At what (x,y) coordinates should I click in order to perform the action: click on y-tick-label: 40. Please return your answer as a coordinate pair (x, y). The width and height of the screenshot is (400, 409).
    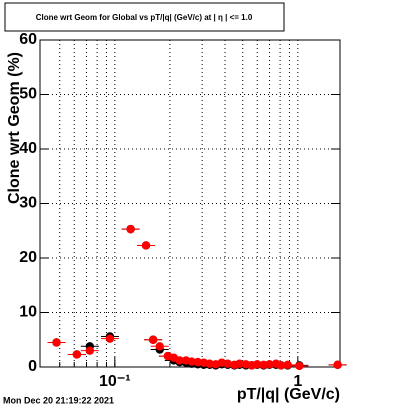
    Looking at the image, I should click on (28, 148).